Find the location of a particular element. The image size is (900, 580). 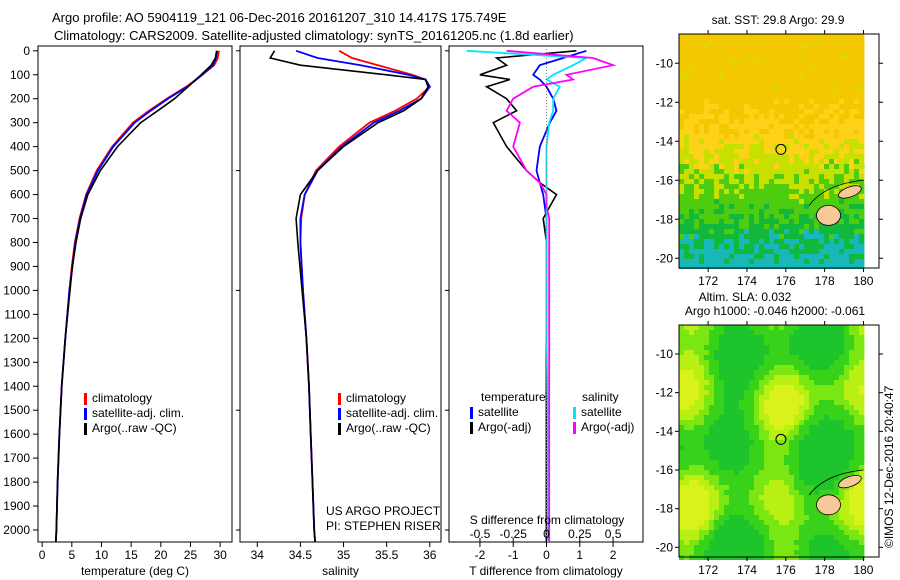

difference-legend-label: satellite is located at coordinates (498, 412).